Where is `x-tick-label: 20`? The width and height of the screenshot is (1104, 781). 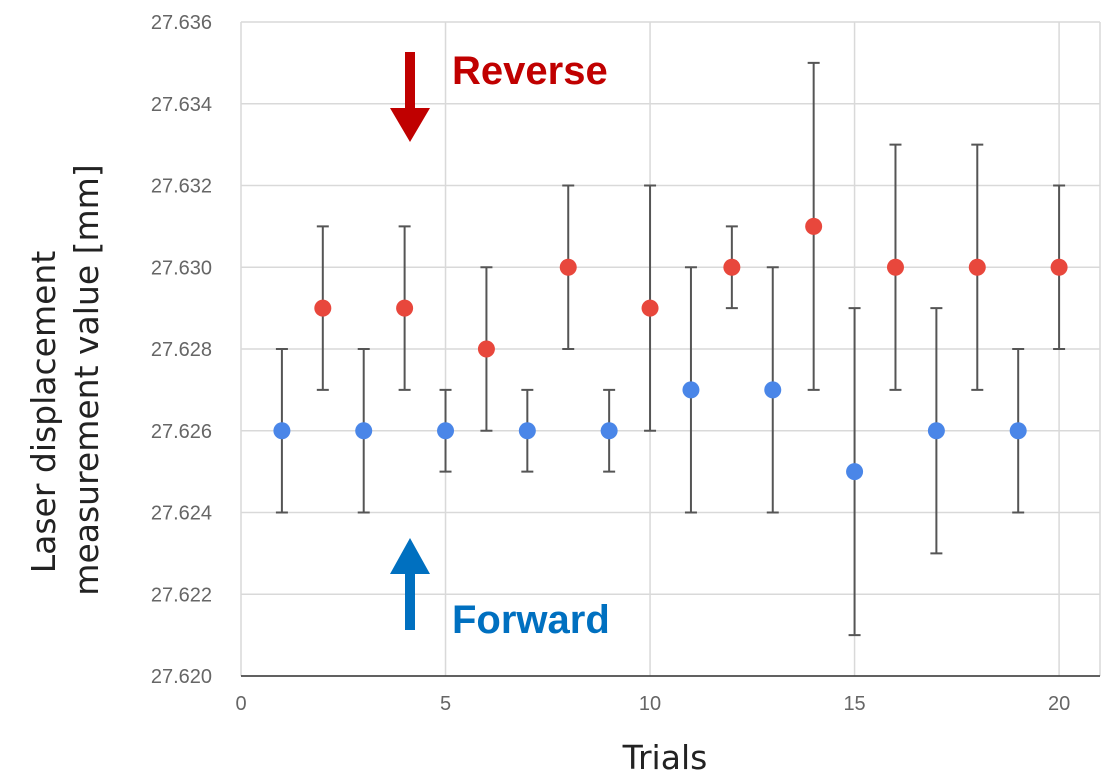 x-tick-label: 20 is located at coordinates (1059, 704).